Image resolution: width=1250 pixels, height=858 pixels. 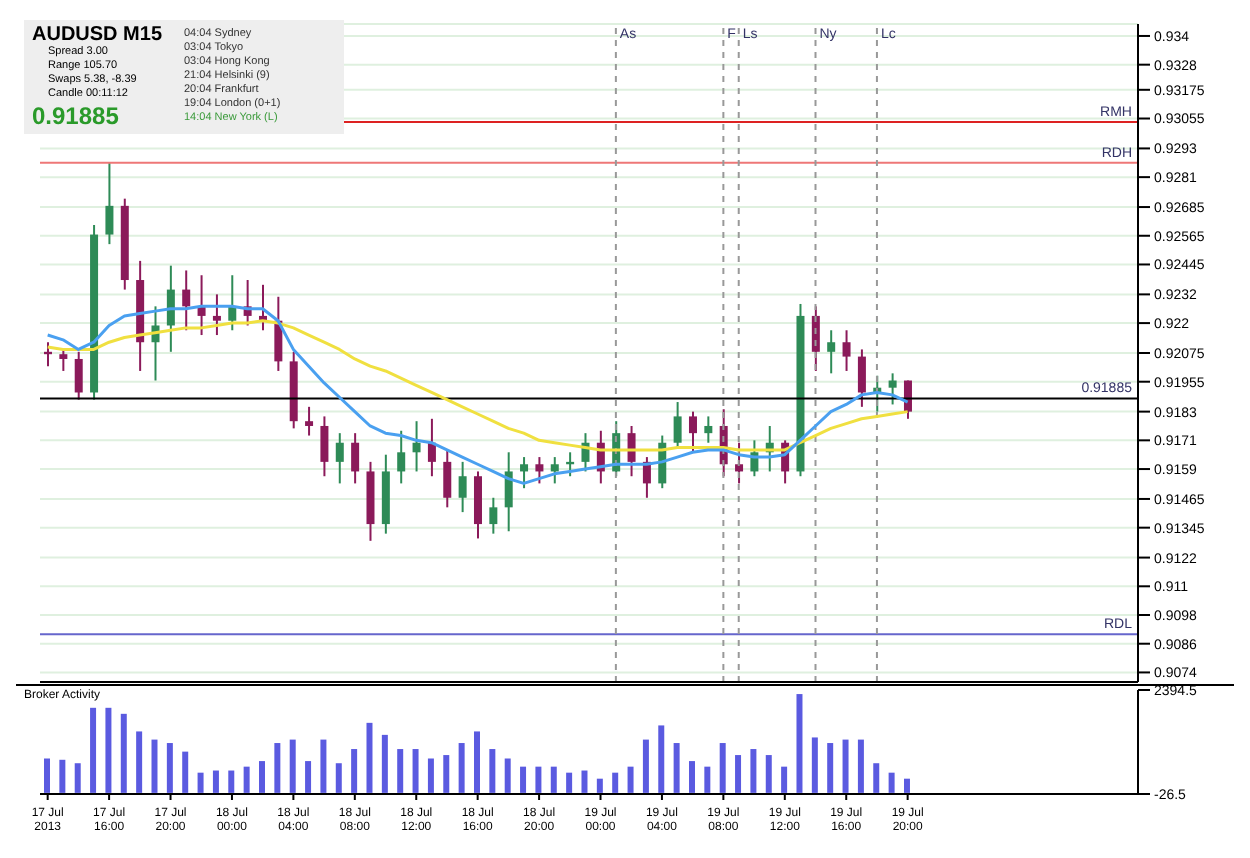 I want to click on chart-title: AUDUSD M15, so click(x=98, y=35).